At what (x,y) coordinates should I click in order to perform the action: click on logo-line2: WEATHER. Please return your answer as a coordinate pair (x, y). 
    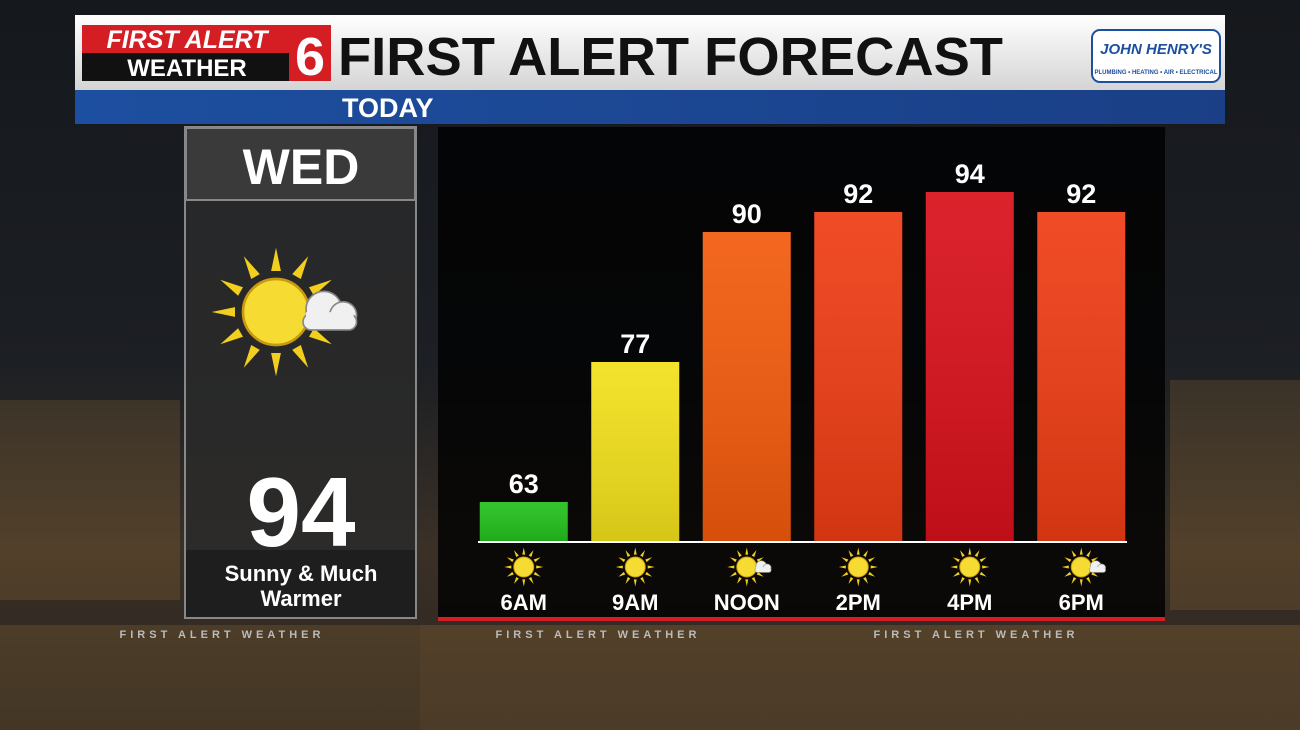
    Looking at the image, I should click on (187, 68).